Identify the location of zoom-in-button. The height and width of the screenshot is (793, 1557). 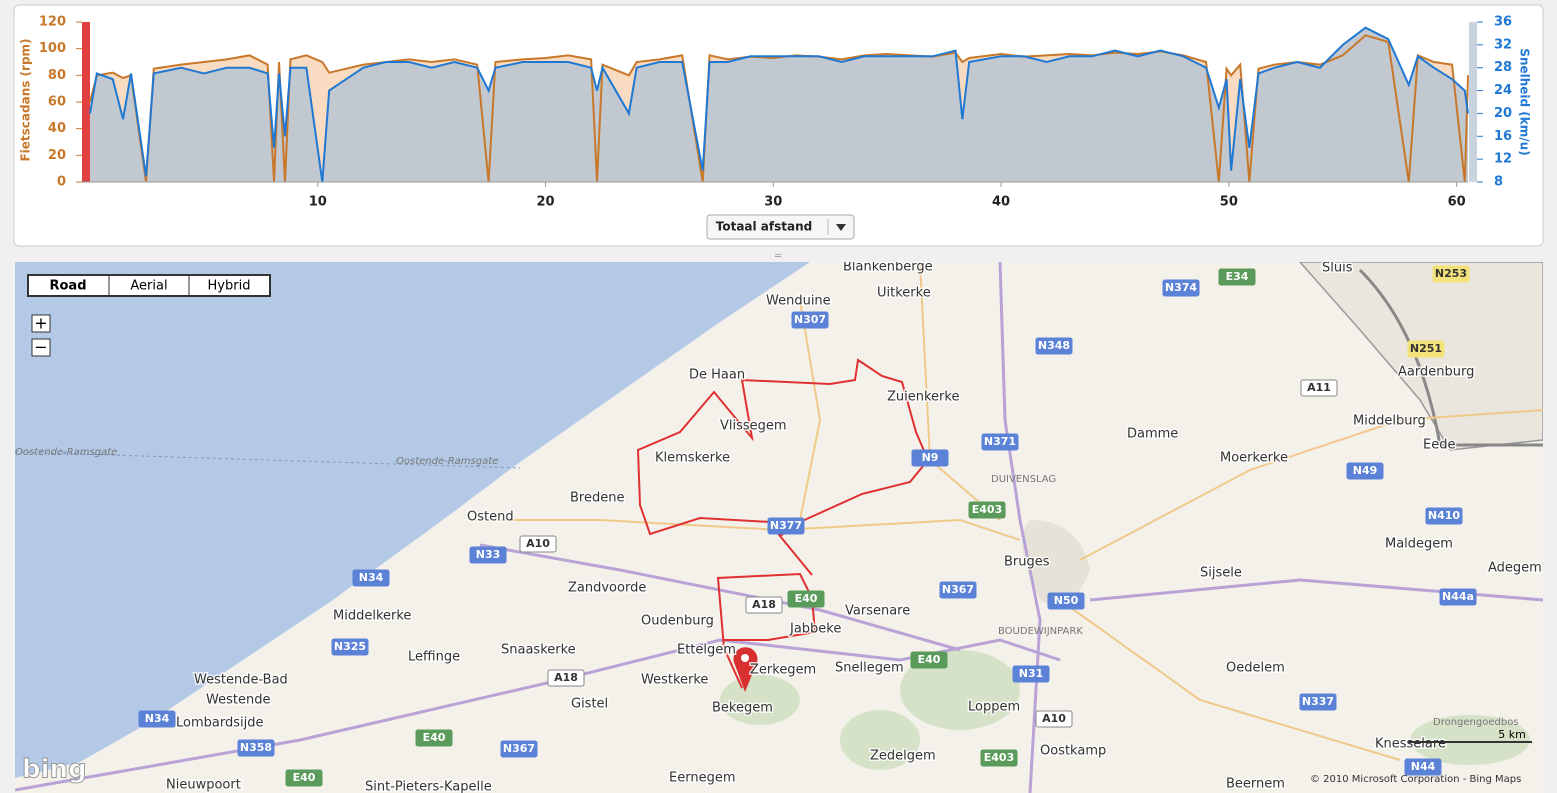
(41, 323).